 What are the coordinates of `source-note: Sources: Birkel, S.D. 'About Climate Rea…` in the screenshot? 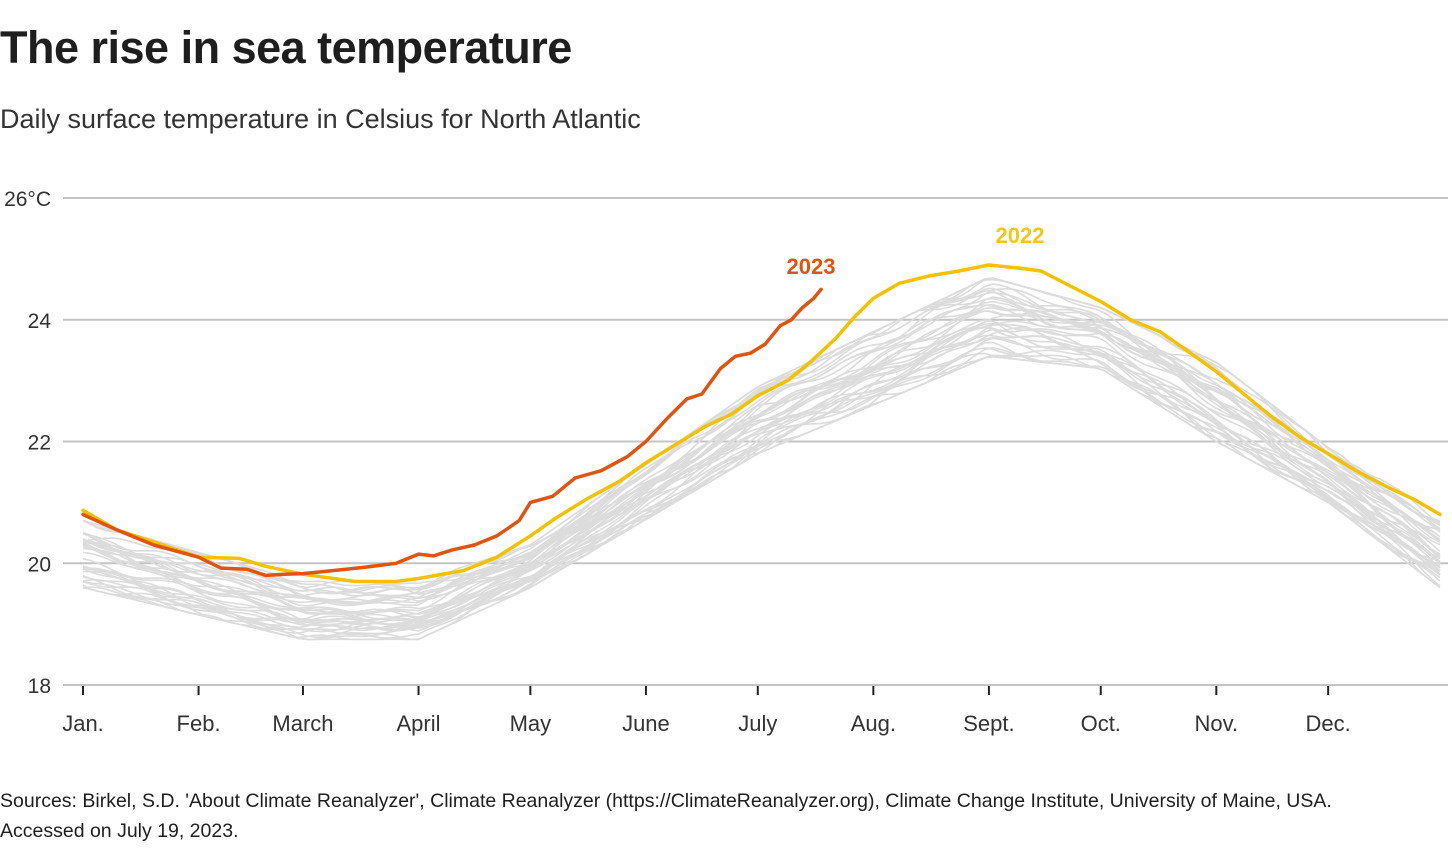 It's located at (666, 816).